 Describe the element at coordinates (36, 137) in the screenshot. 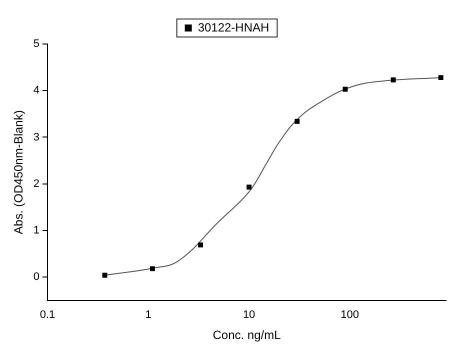

I see `y-tick-label: 3` at that location.